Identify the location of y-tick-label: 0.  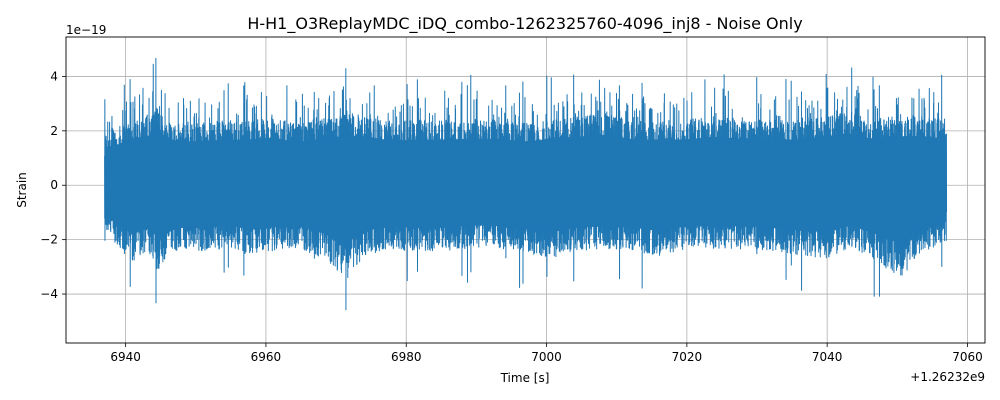
(54, 185).